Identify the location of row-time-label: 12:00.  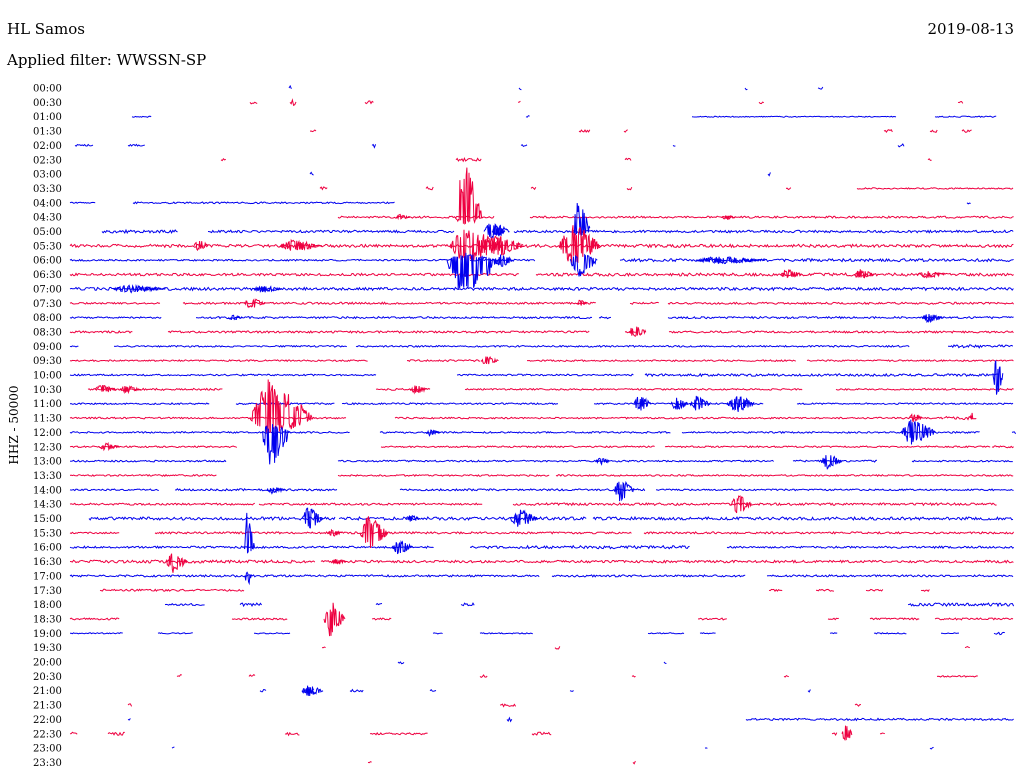
(47, 433).